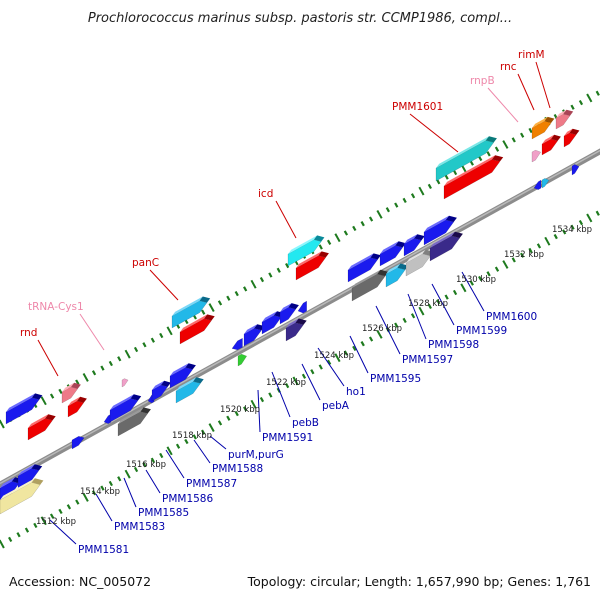 The image size is (600, 600). I want to click on gene-label-peba: pebA, so click(336, 406).